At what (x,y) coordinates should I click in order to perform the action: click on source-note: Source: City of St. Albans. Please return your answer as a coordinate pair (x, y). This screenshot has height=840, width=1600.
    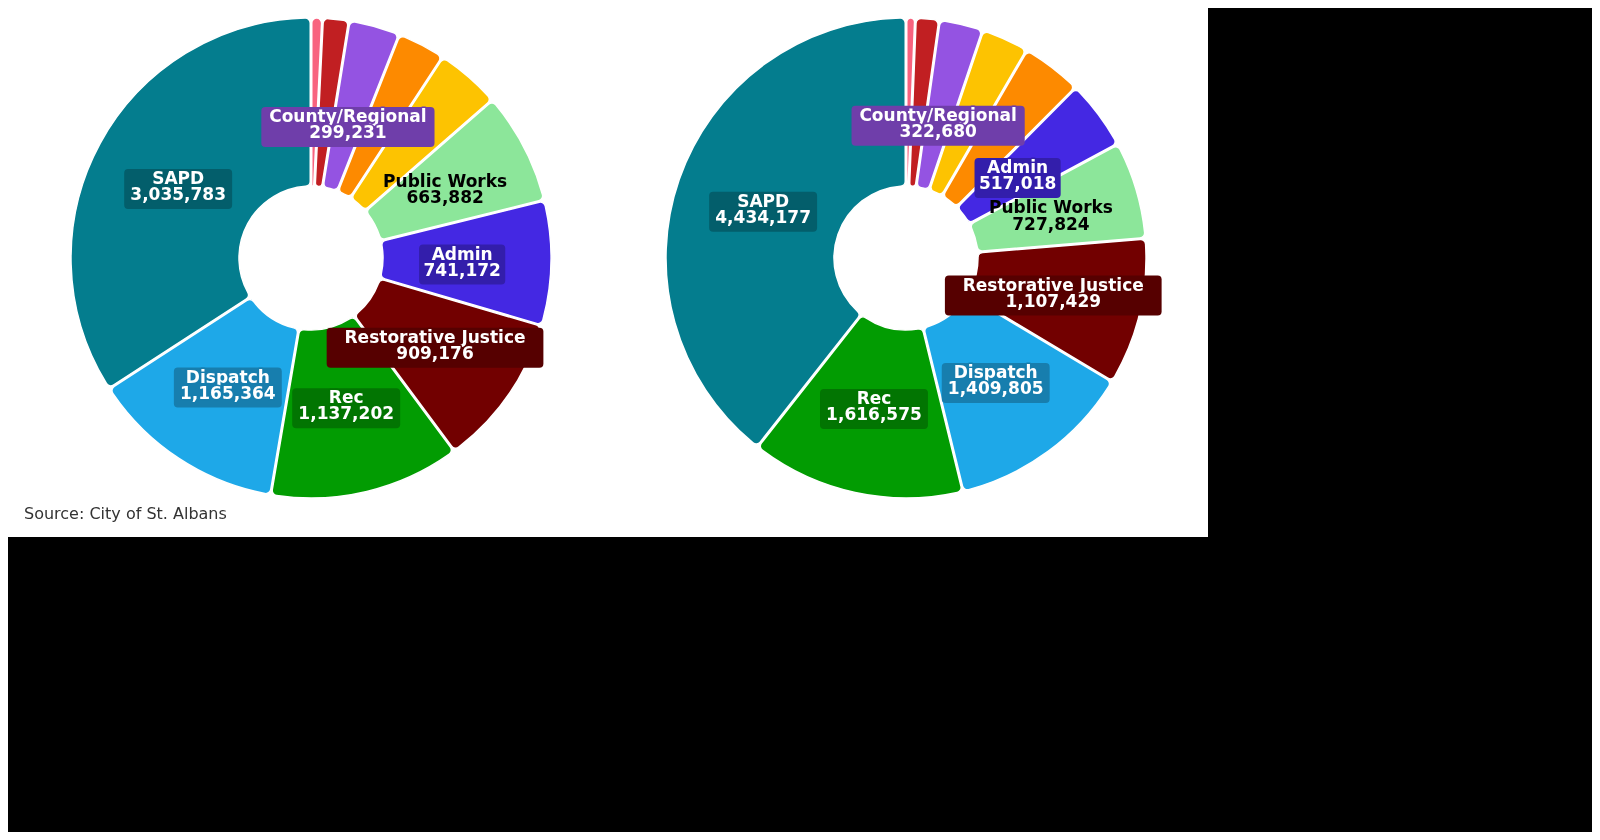
    Looking at the image, I should click on (125, 513).